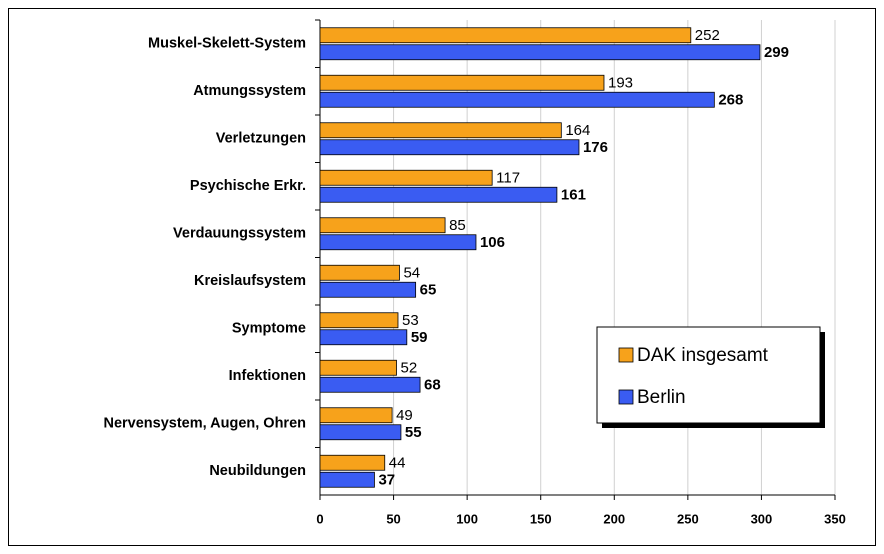  What do you see at coordinates (577, 130) in the screenshot?
I see `value-label: 164` at bounding box center [577, 130].